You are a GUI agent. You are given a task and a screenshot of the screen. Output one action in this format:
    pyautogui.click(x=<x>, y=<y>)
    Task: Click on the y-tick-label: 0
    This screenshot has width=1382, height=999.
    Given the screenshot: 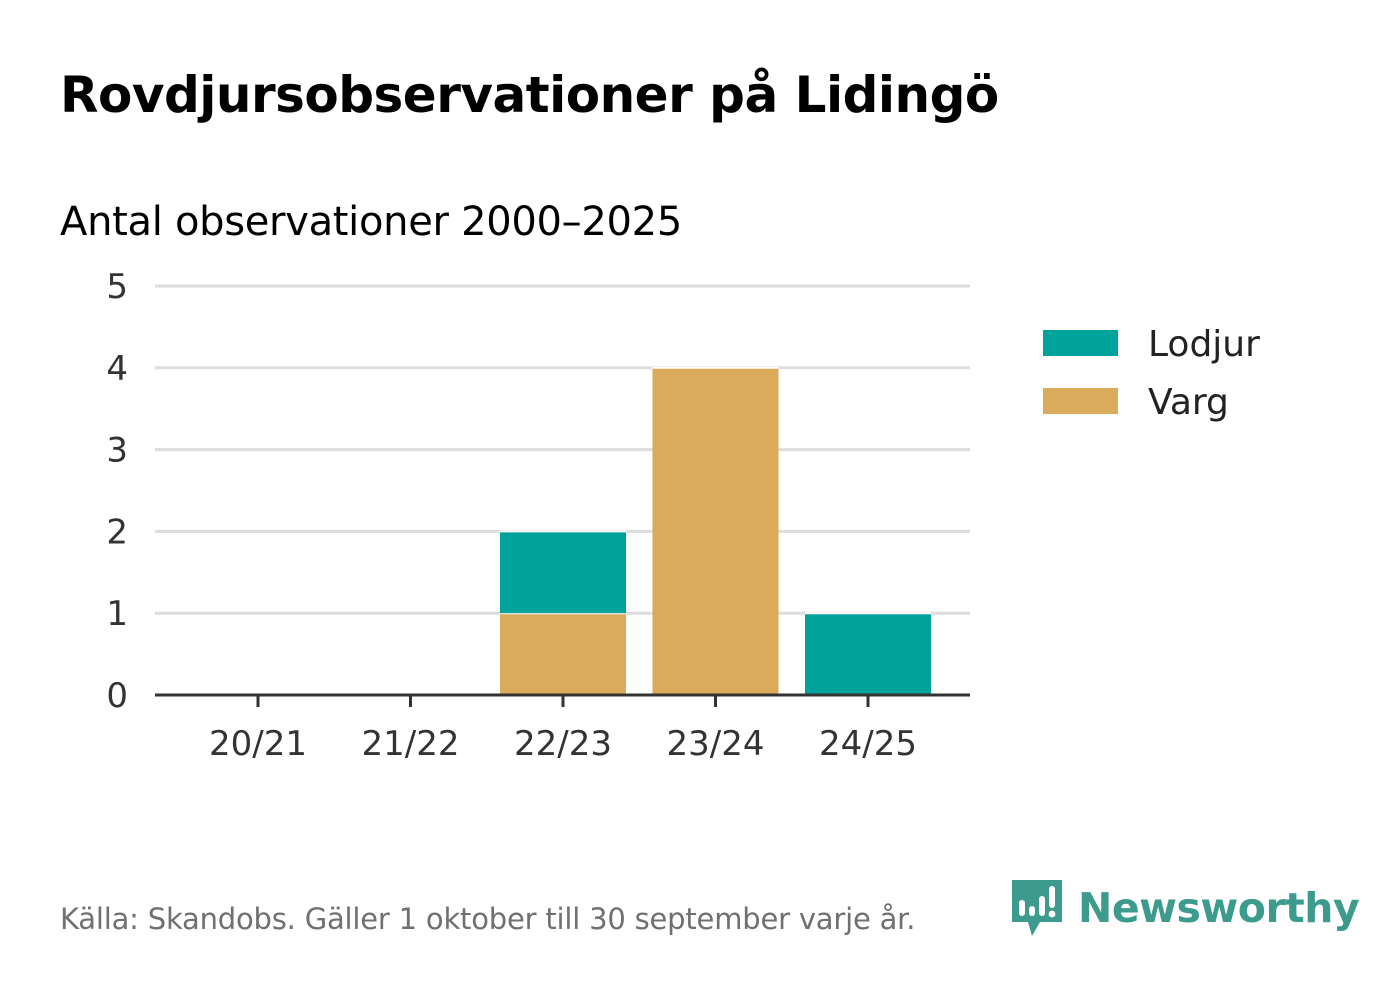 What is the action you would take?
    pyautogui.click(x=117, y=696)
    